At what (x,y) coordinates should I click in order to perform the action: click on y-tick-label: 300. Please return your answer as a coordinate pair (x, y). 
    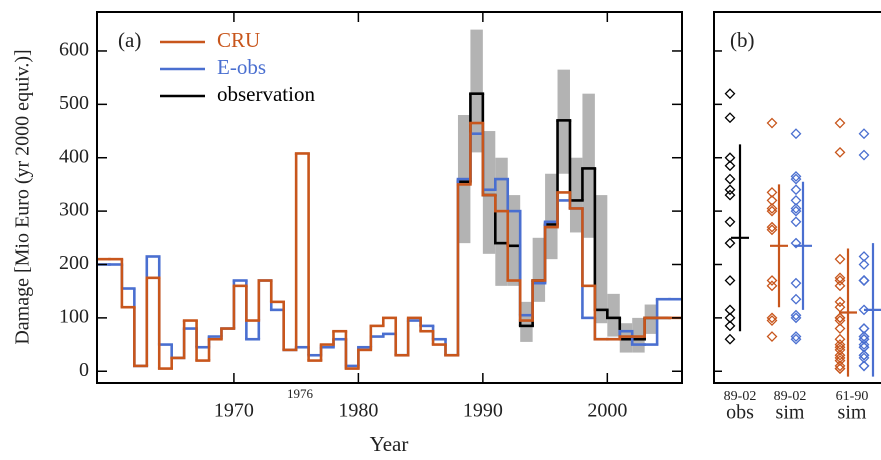
    Looking at the image, I should click on (74, 210).